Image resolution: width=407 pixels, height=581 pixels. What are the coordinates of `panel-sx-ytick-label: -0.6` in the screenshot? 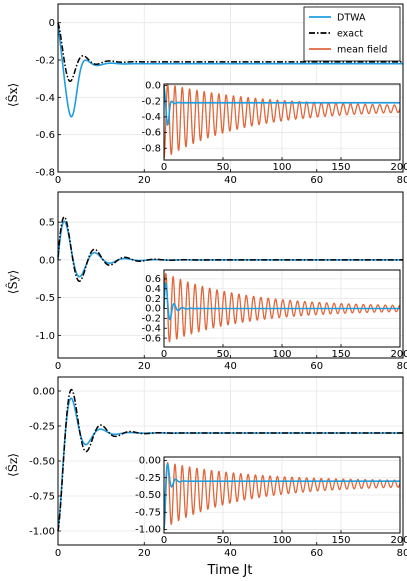 It's located at (45, 135).